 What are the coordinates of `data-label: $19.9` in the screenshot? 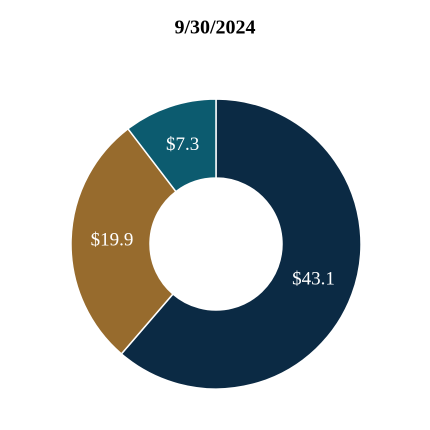 It's located at (112, 239).